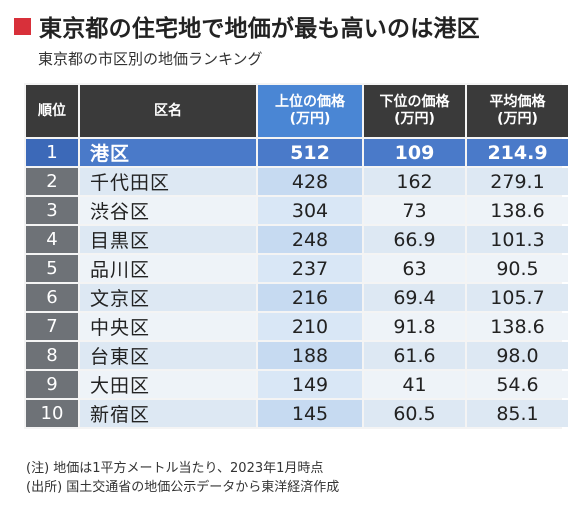 Image resolution: width=583 pixels, height=506 pixels. What do you see at coordinates (168, 326) in the screenshot?
I see `ward-name-cell: 中央区` at bounding box center [168, 326].